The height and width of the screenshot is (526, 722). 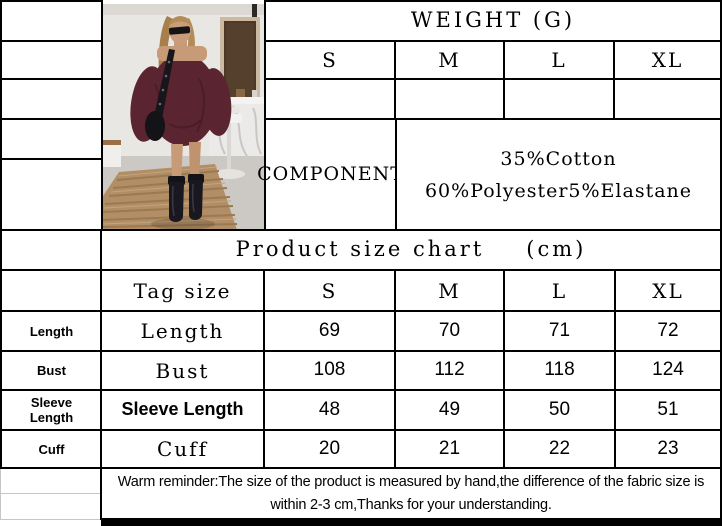 I want to click on cuff-l: 22, so click(x=559, y=449).